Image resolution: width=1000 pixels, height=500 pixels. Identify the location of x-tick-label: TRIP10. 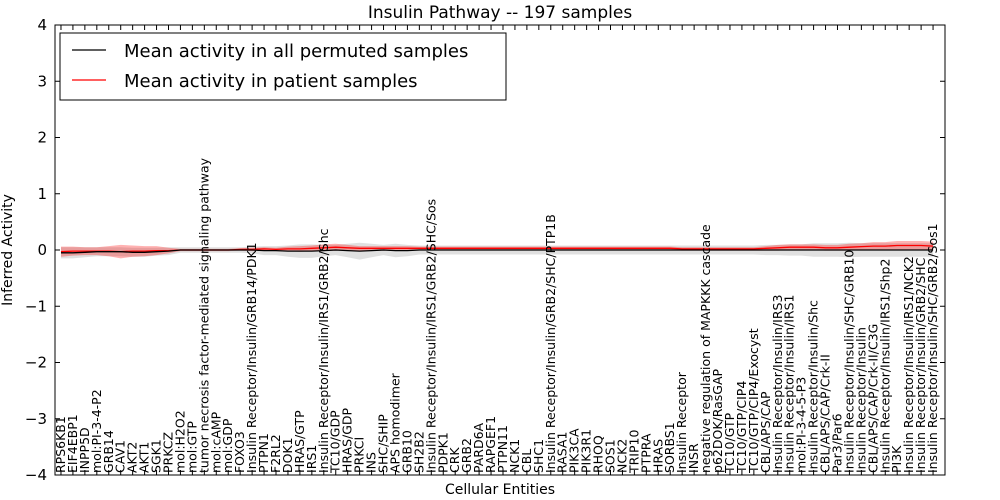
(633, 452).